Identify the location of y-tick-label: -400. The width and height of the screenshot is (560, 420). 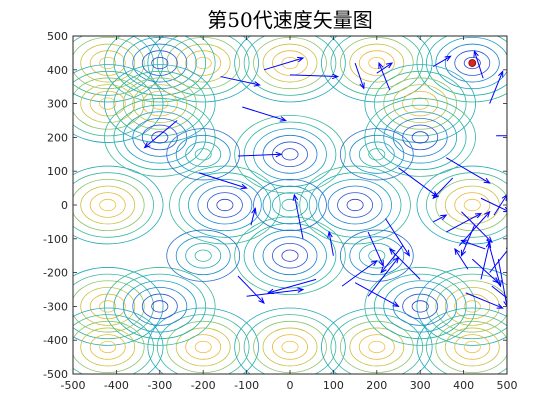
(55, 340).